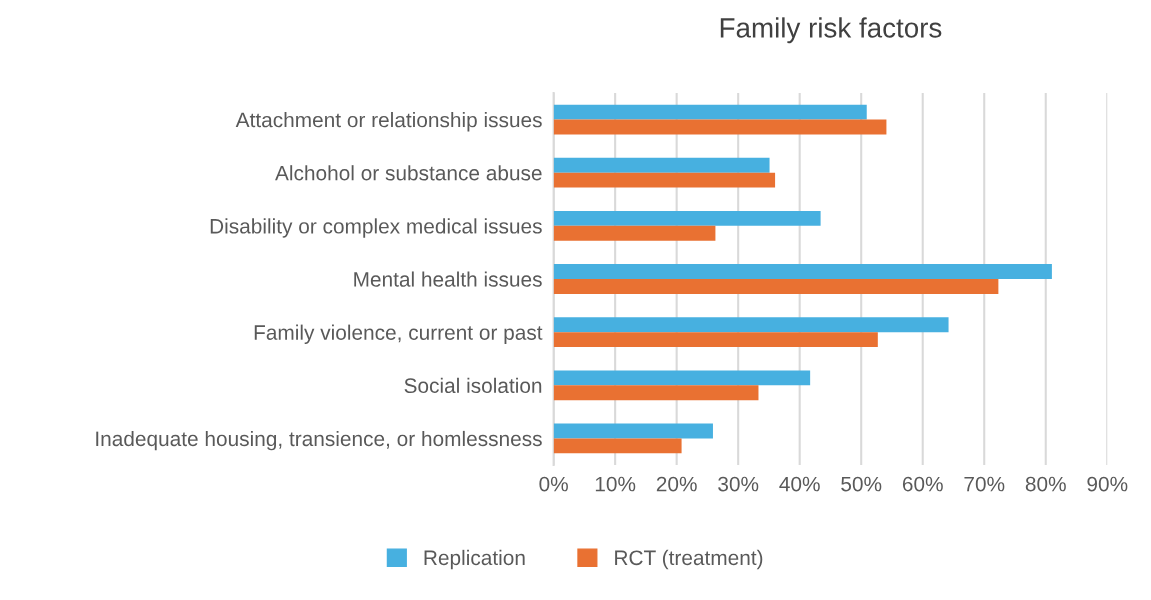 The width and height of the screenshot is (1151, 600). I want to click on x-tick-label: 20%, so click(676, 484).